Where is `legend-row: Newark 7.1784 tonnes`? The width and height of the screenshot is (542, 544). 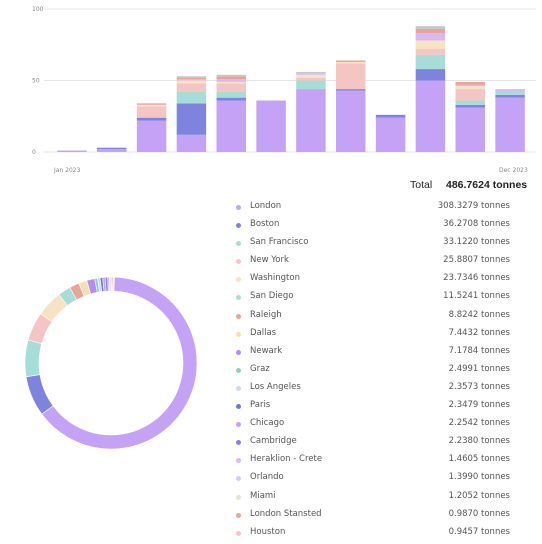 legend-row: Newark 7.1784 tonnes is located at coordinates (386, 354).